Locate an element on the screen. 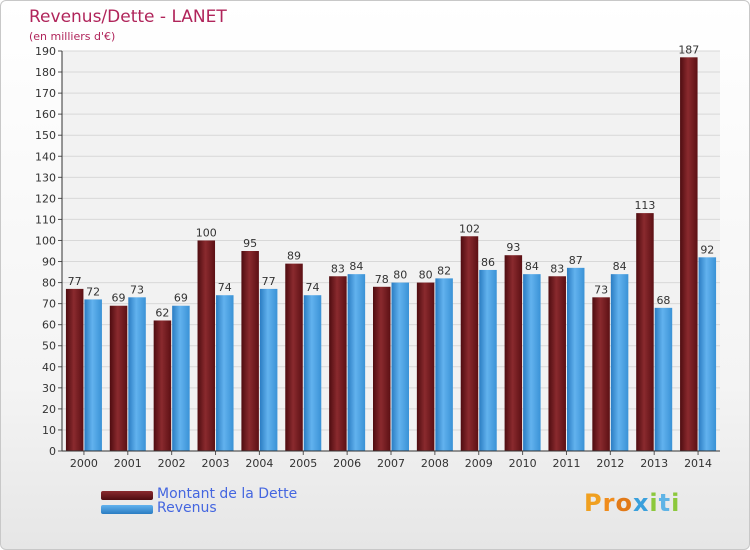  chart-subtitle: (en milliers d'€) is located at coordinates (72, 36).